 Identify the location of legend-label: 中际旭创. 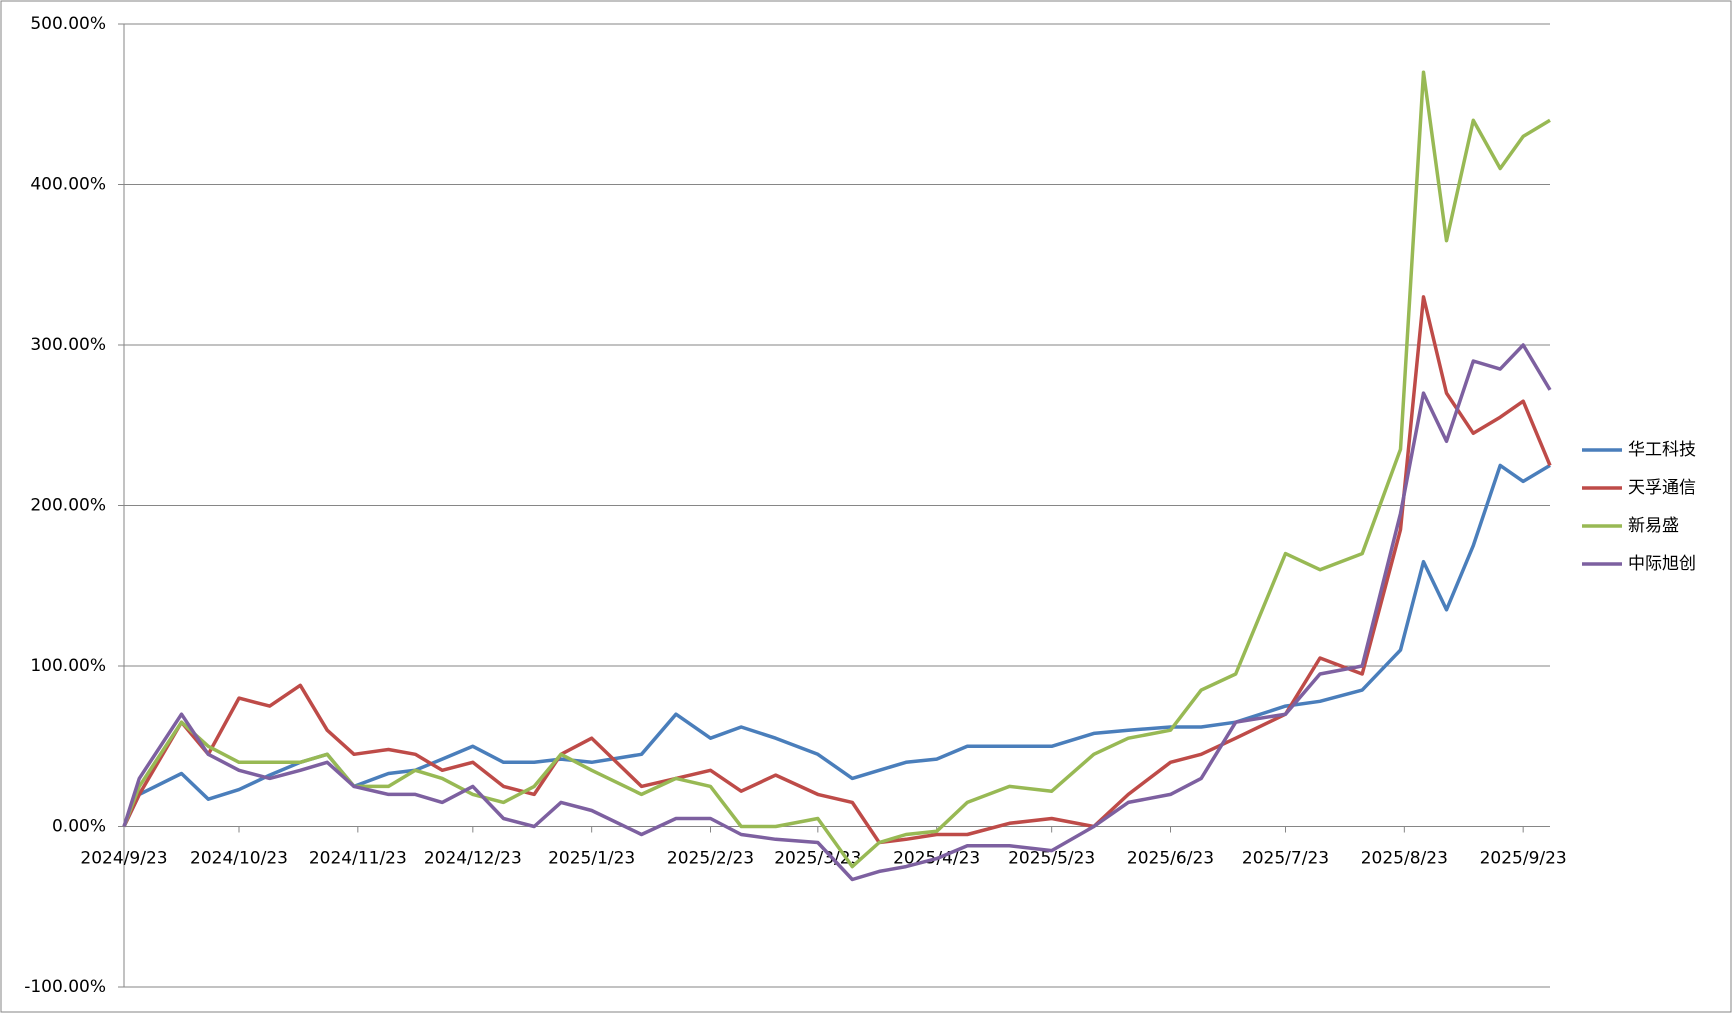
(1662, 564).